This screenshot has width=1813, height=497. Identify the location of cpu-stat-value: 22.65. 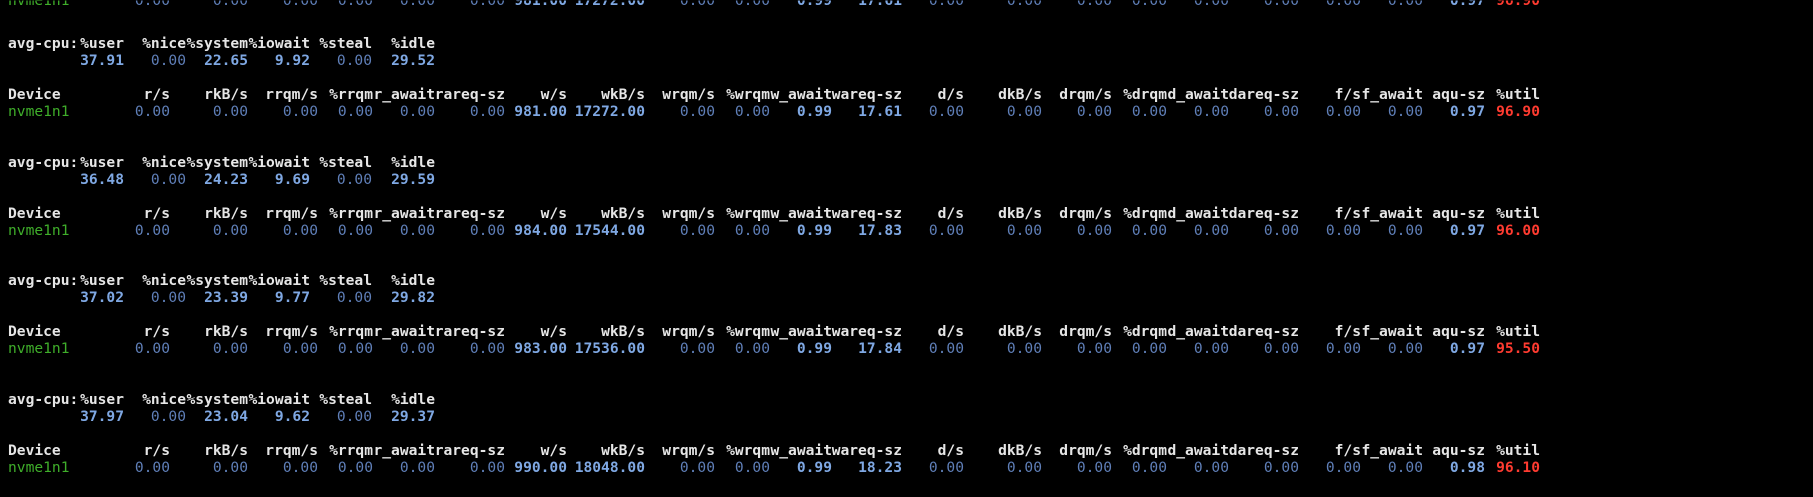
(226, 60).